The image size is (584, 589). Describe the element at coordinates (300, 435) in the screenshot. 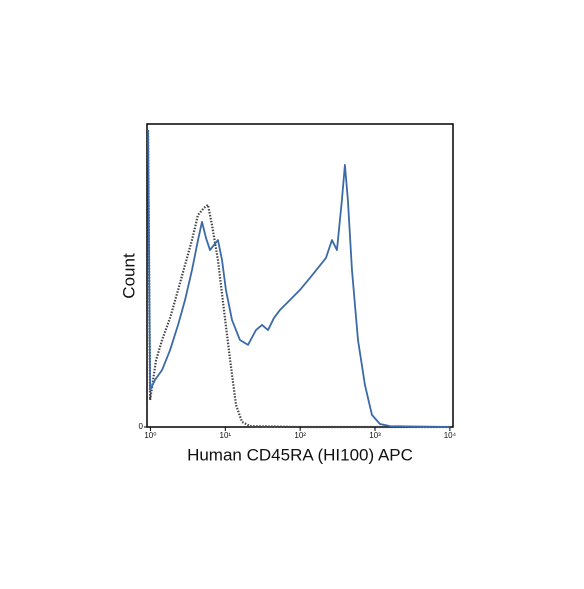

I see `x-tick-label: 10²` at that location.